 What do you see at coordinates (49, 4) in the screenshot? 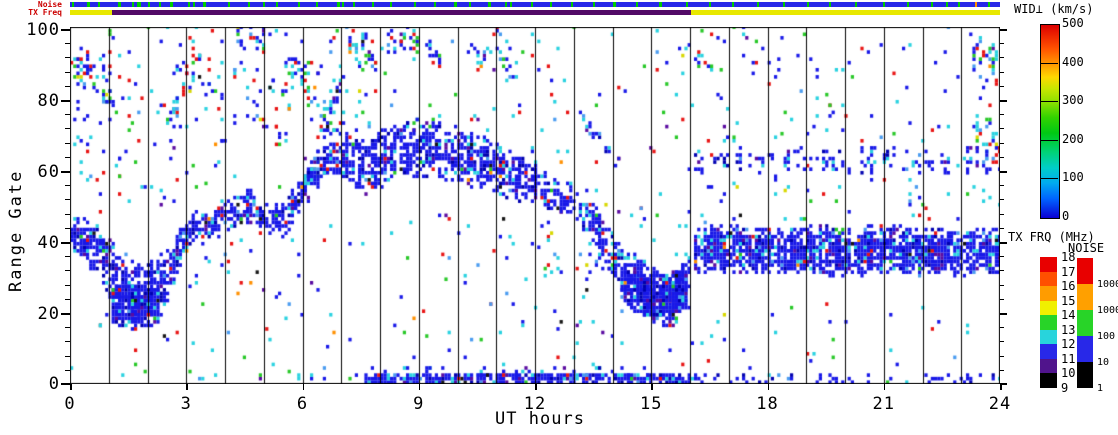
I see `noise-strip-label: Noise` at bounding box center [49, 4].